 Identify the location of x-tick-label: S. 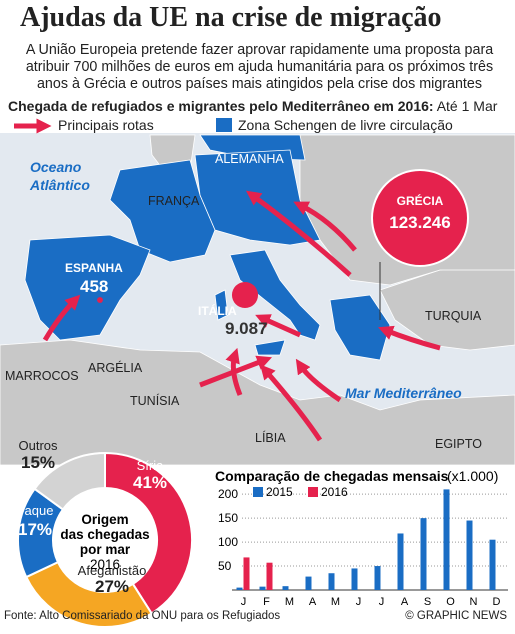
(427, 602).